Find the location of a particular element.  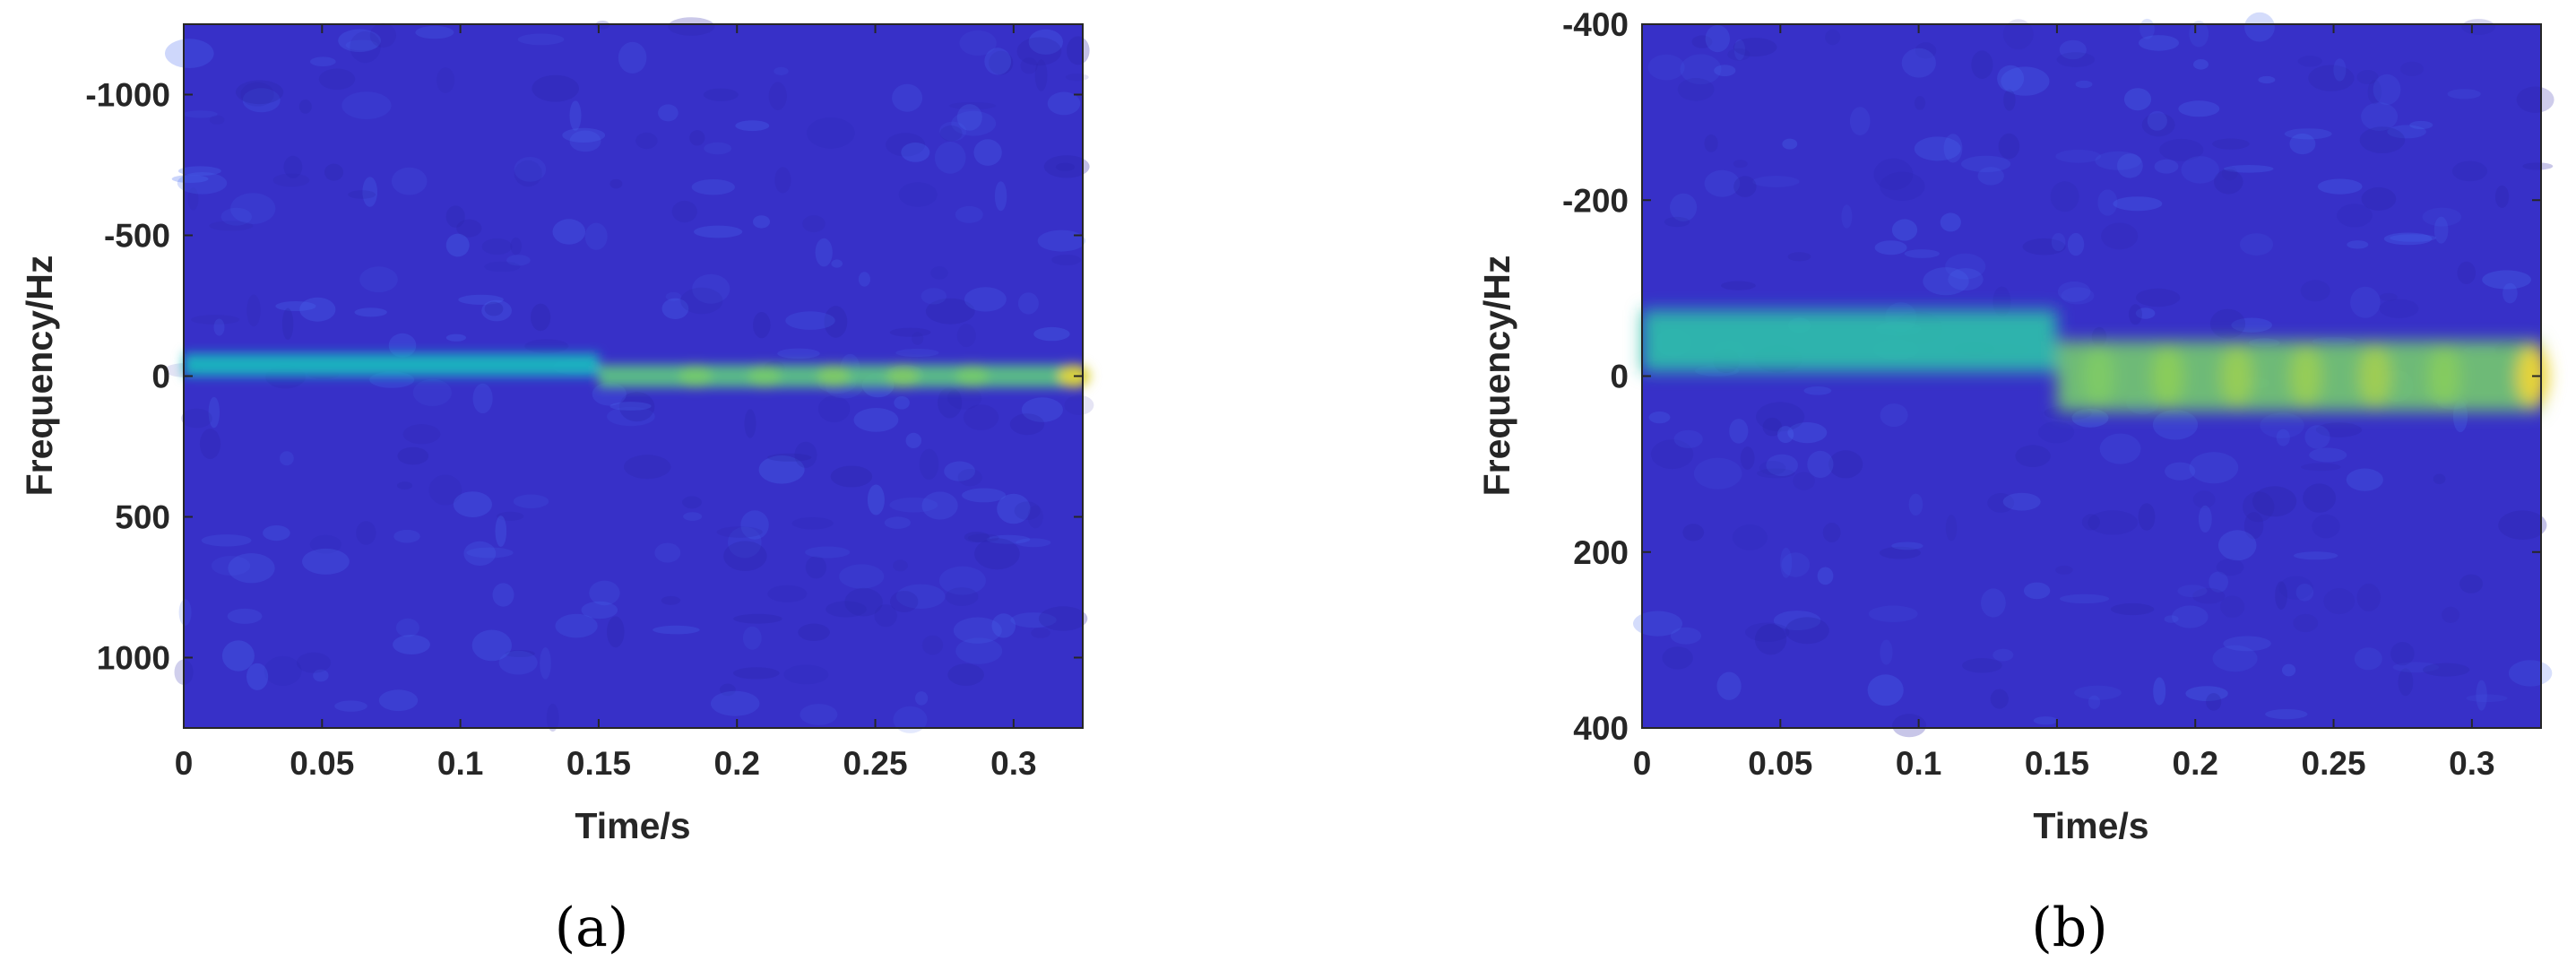

y-tick-label: 1000 is located at coordinates (133, 659).